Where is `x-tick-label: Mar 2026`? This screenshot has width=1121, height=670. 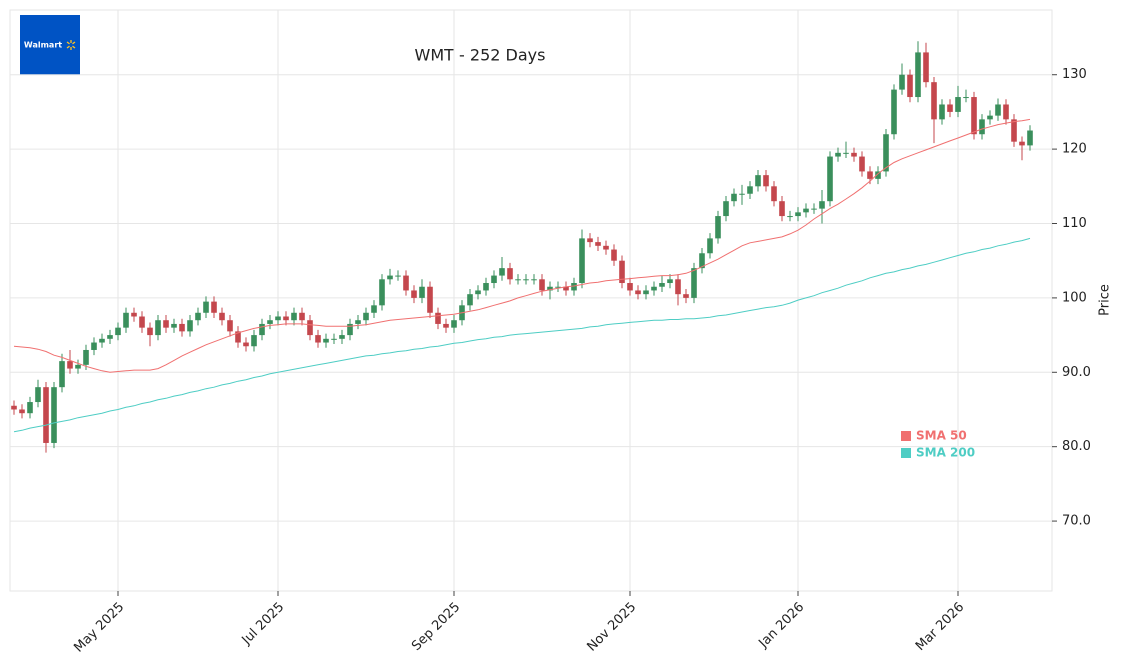
x-tick-label: Mar 2026 is located at coordinates (940, 627).